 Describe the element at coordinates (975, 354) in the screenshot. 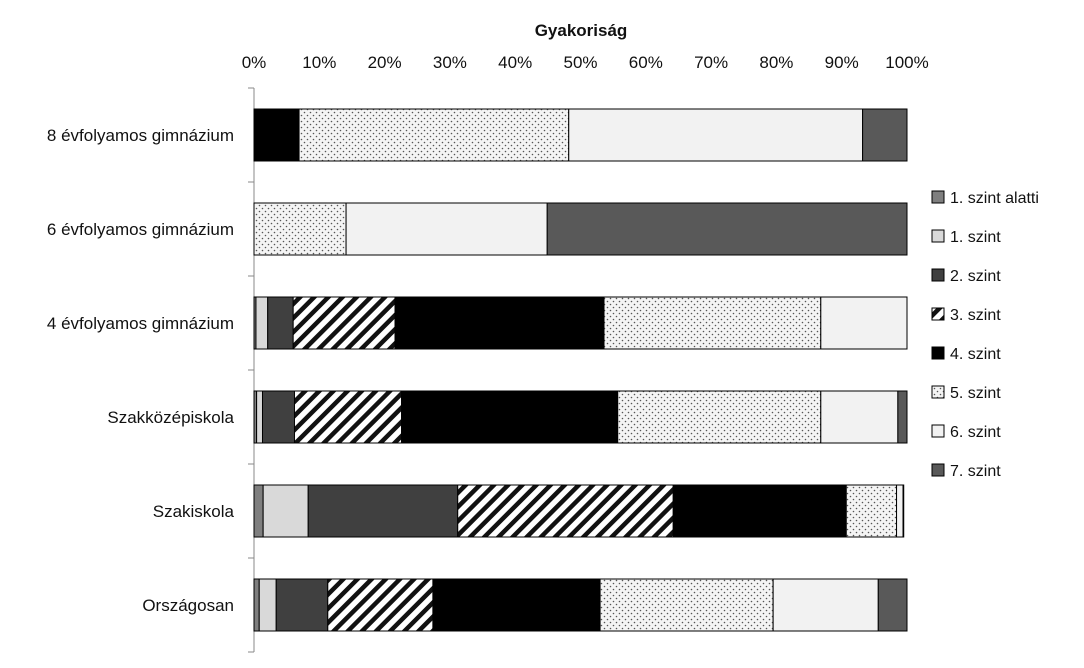

I see `legend-label: 4. szint` at that location.